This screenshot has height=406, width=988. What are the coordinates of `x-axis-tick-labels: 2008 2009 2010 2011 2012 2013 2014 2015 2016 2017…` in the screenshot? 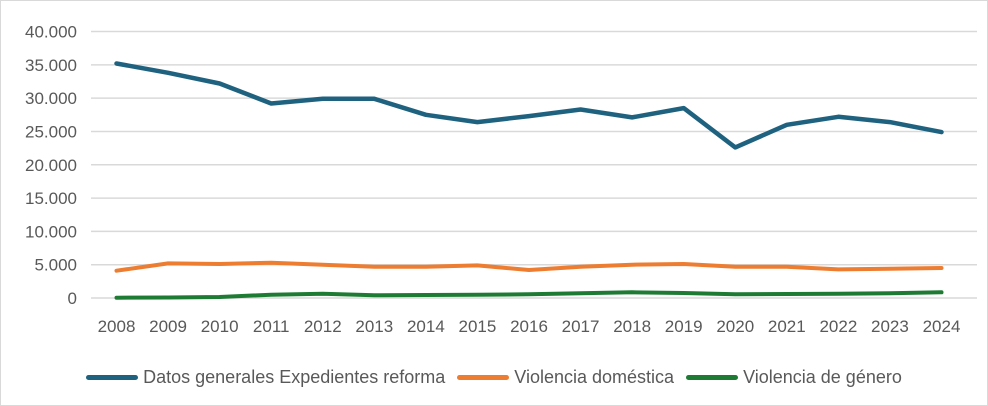 It's located at (529, 326).